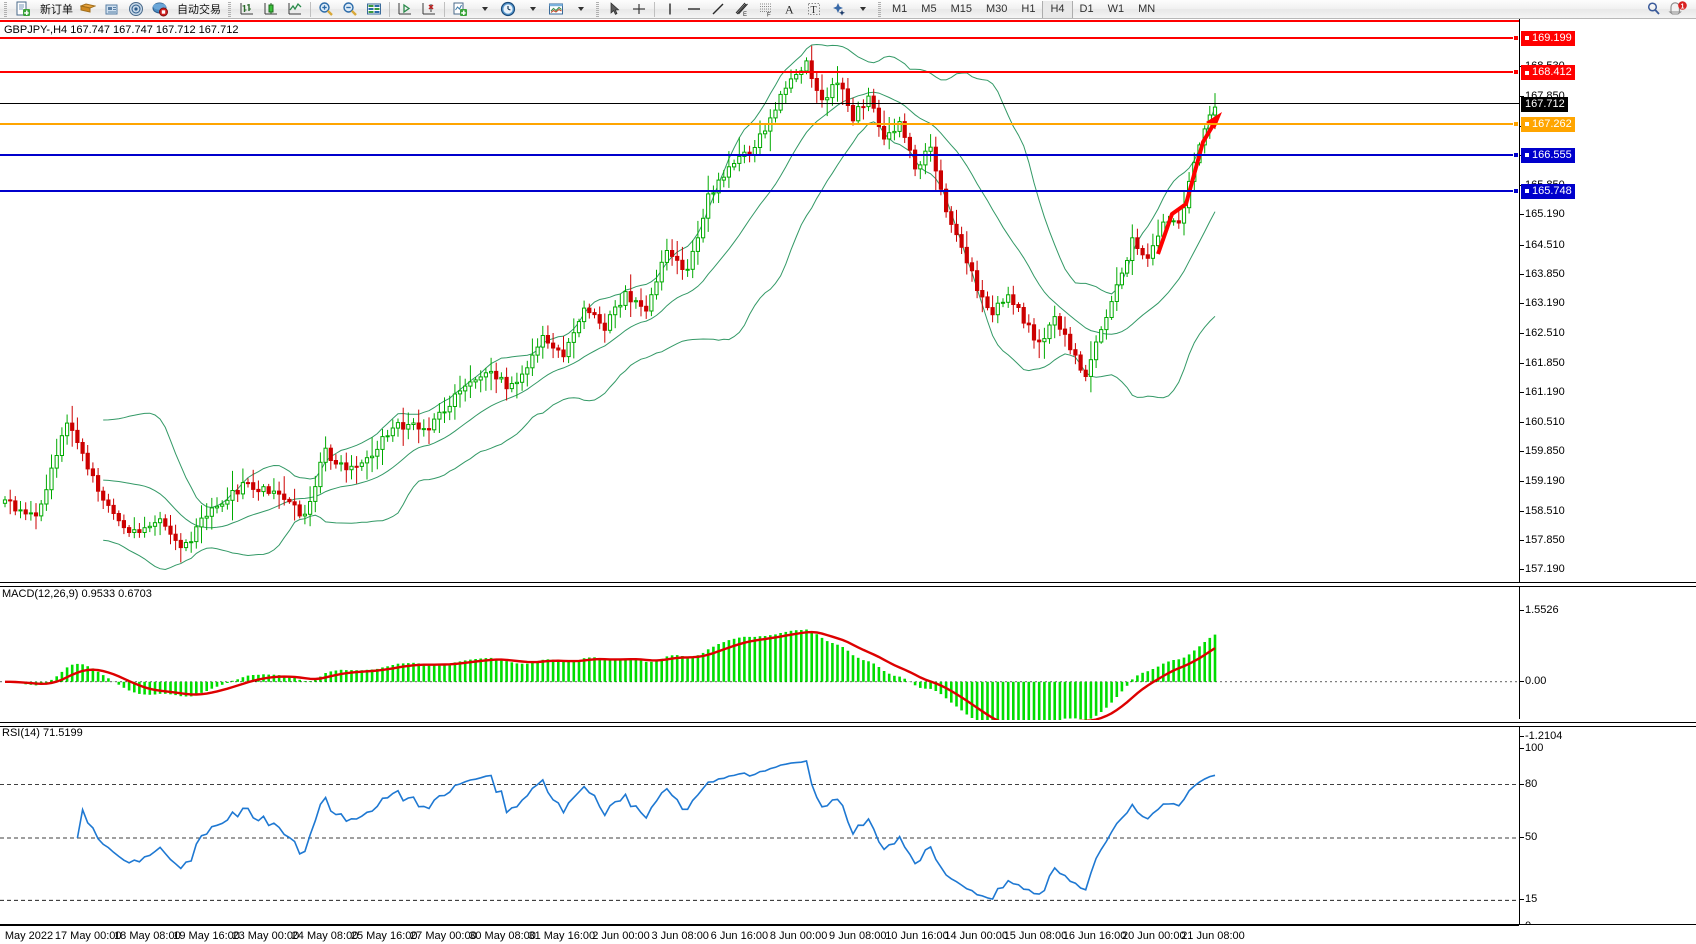  I want to click on crosshair-icon, so click(639, 9).